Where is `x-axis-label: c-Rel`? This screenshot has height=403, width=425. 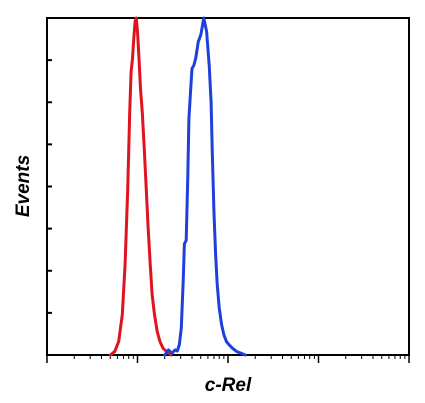
x-axis-label: c-Rel is located at coordinates (228, 385).